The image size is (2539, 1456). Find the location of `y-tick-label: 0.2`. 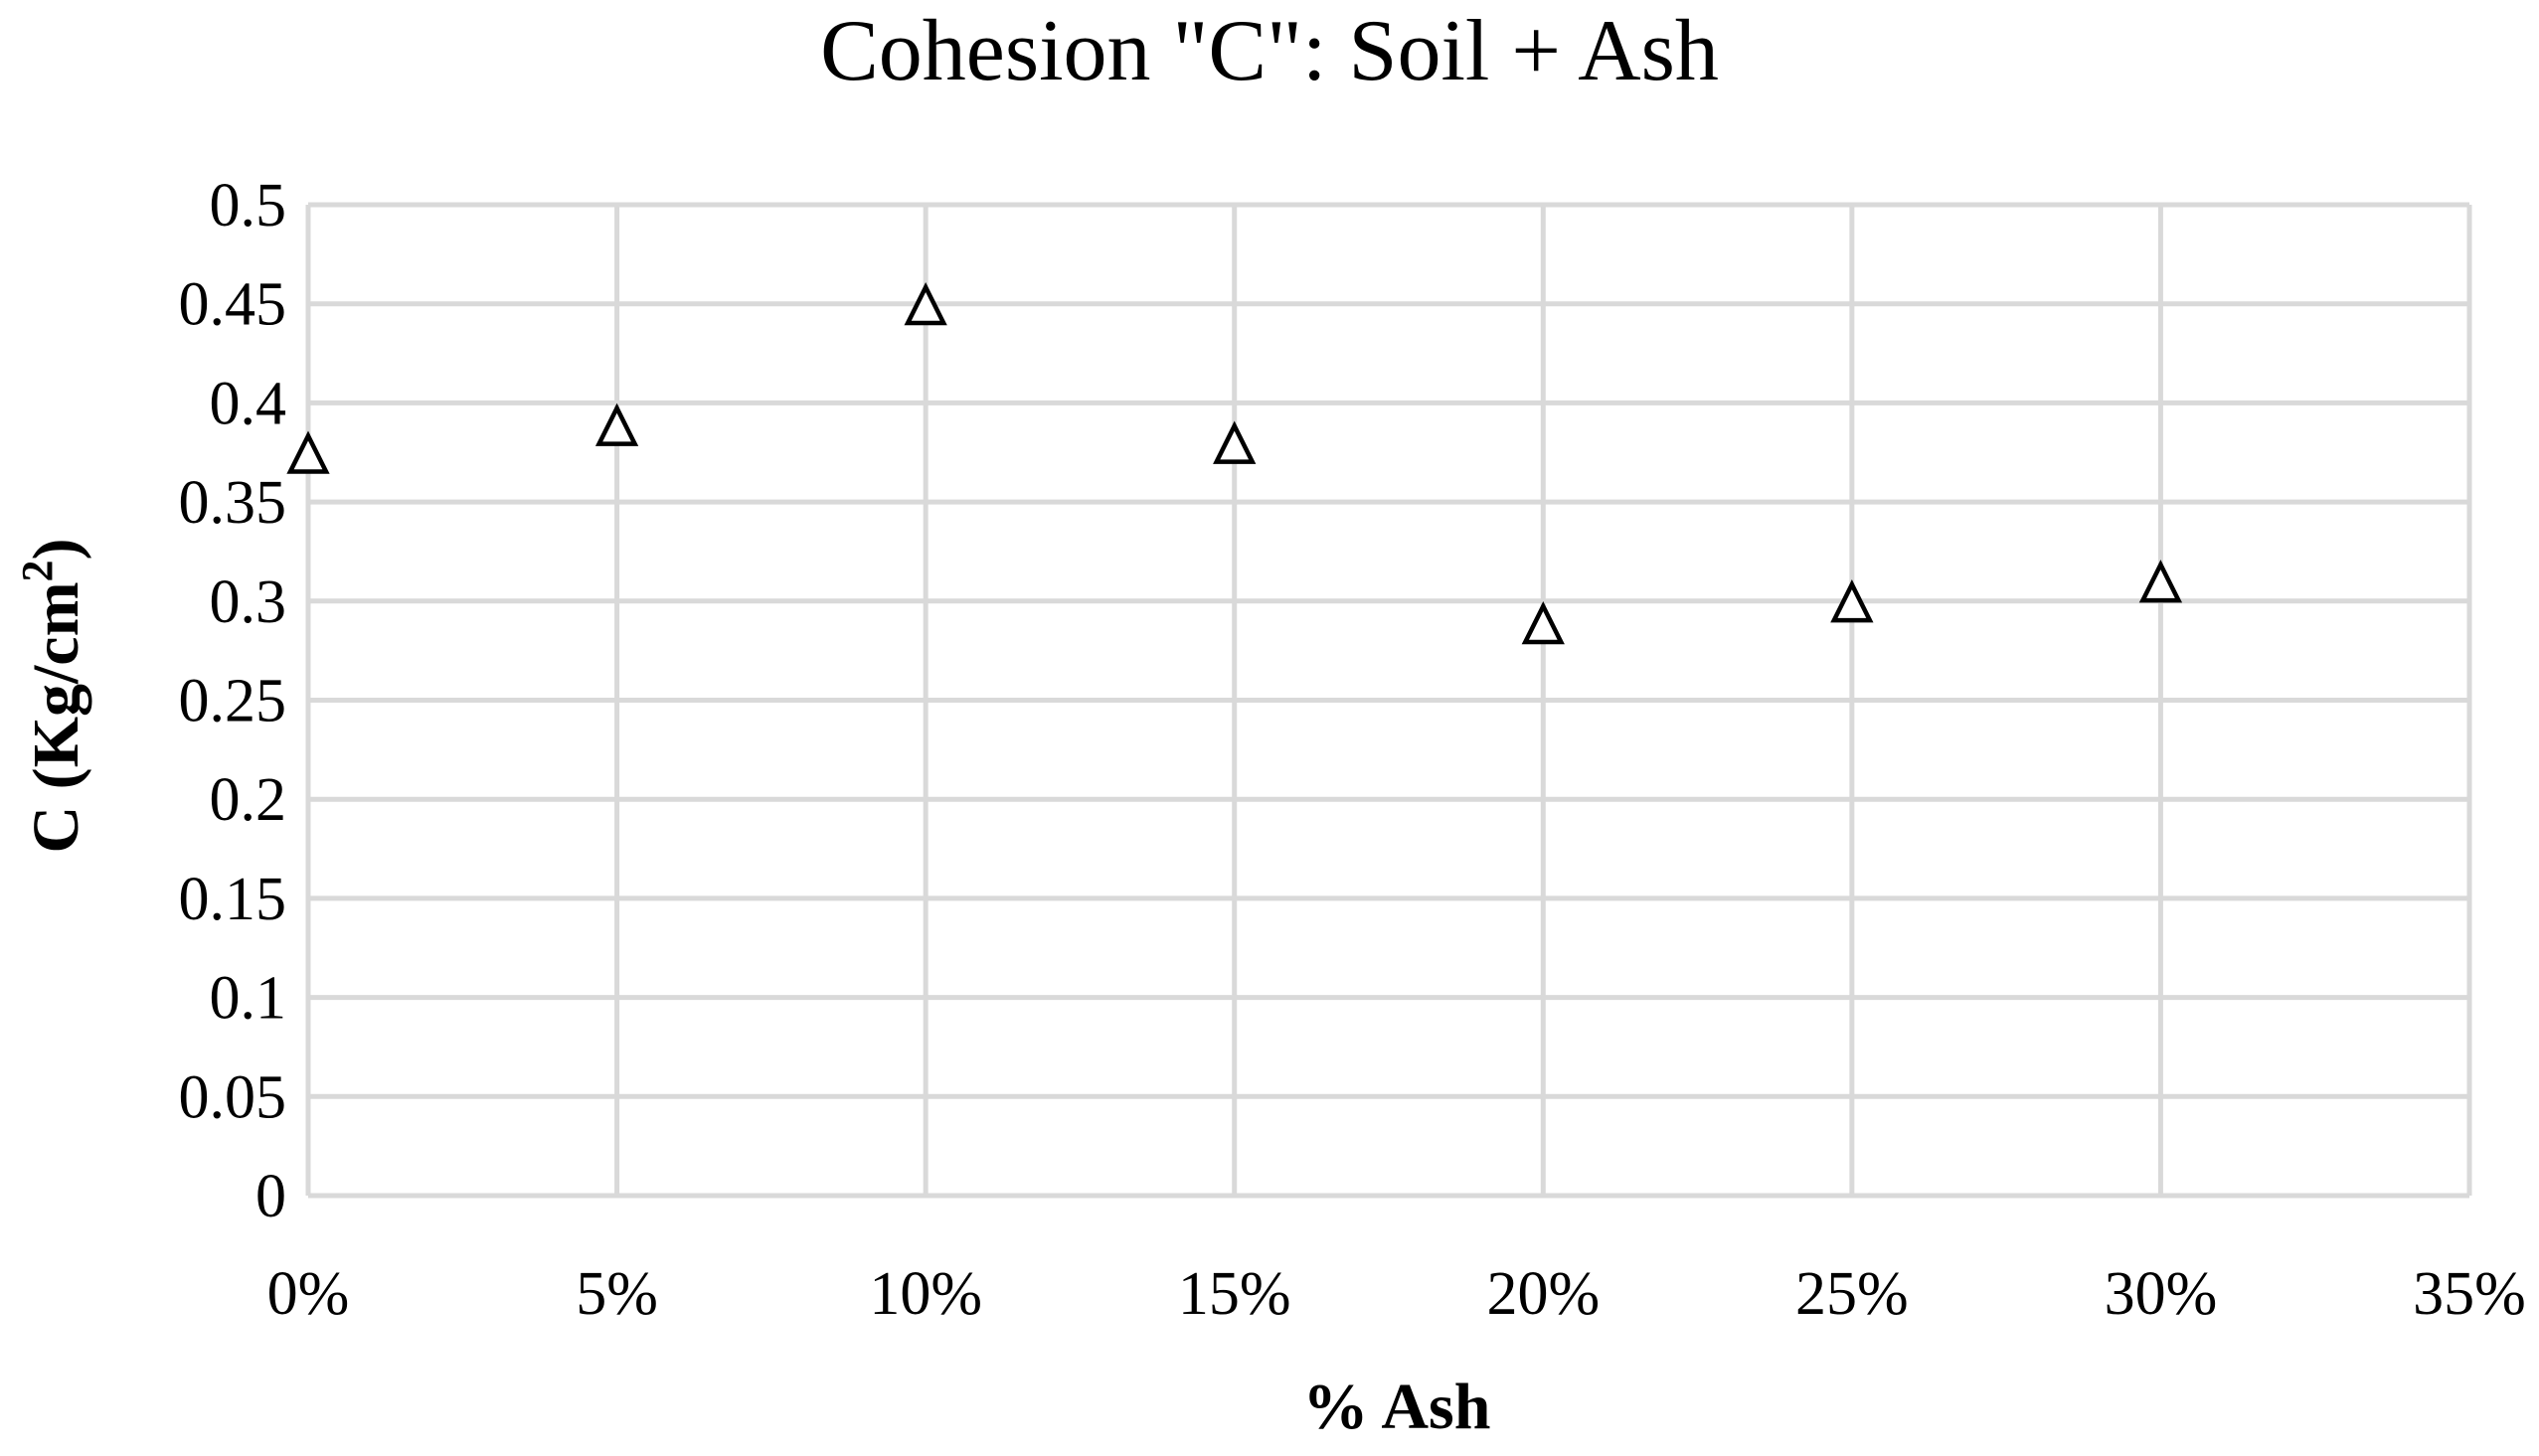

y-tick-label: 0.2 is located at coordinates (248, 800).